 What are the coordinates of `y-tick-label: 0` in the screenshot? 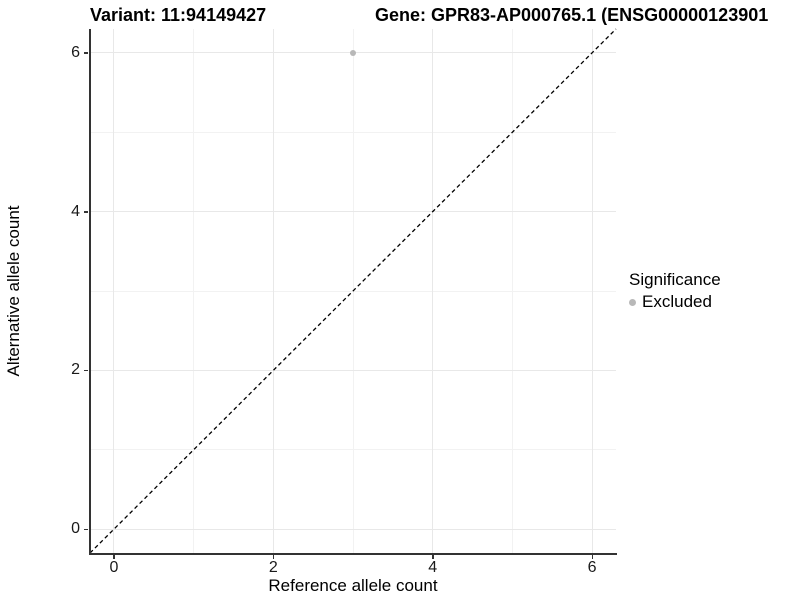 It's located at (75, 529).